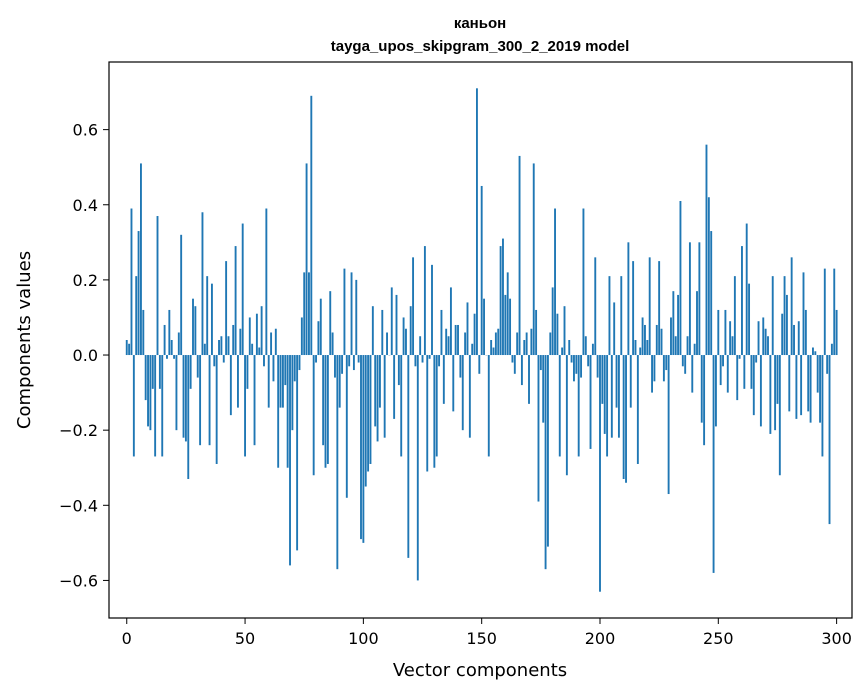 The image size is (867, 696). Describe the element at coordinates (718, 638) in the screenshot. I see `x-tick-label: 250` at that location.